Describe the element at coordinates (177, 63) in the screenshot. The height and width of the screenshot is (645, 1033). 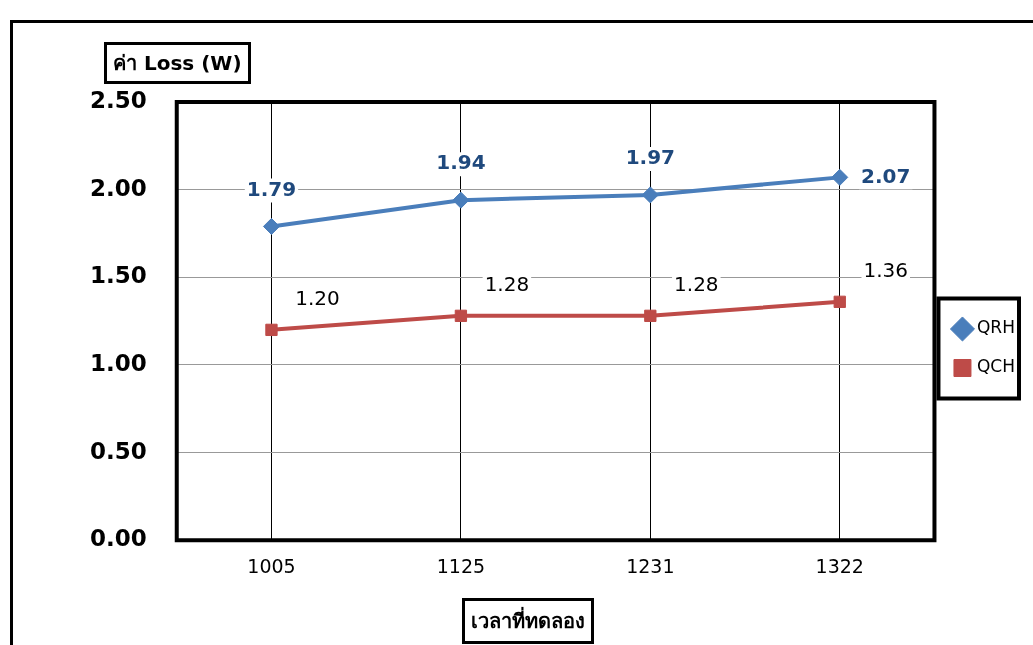
I see `y-axis-title: ค่า Loss (W)` at that location.